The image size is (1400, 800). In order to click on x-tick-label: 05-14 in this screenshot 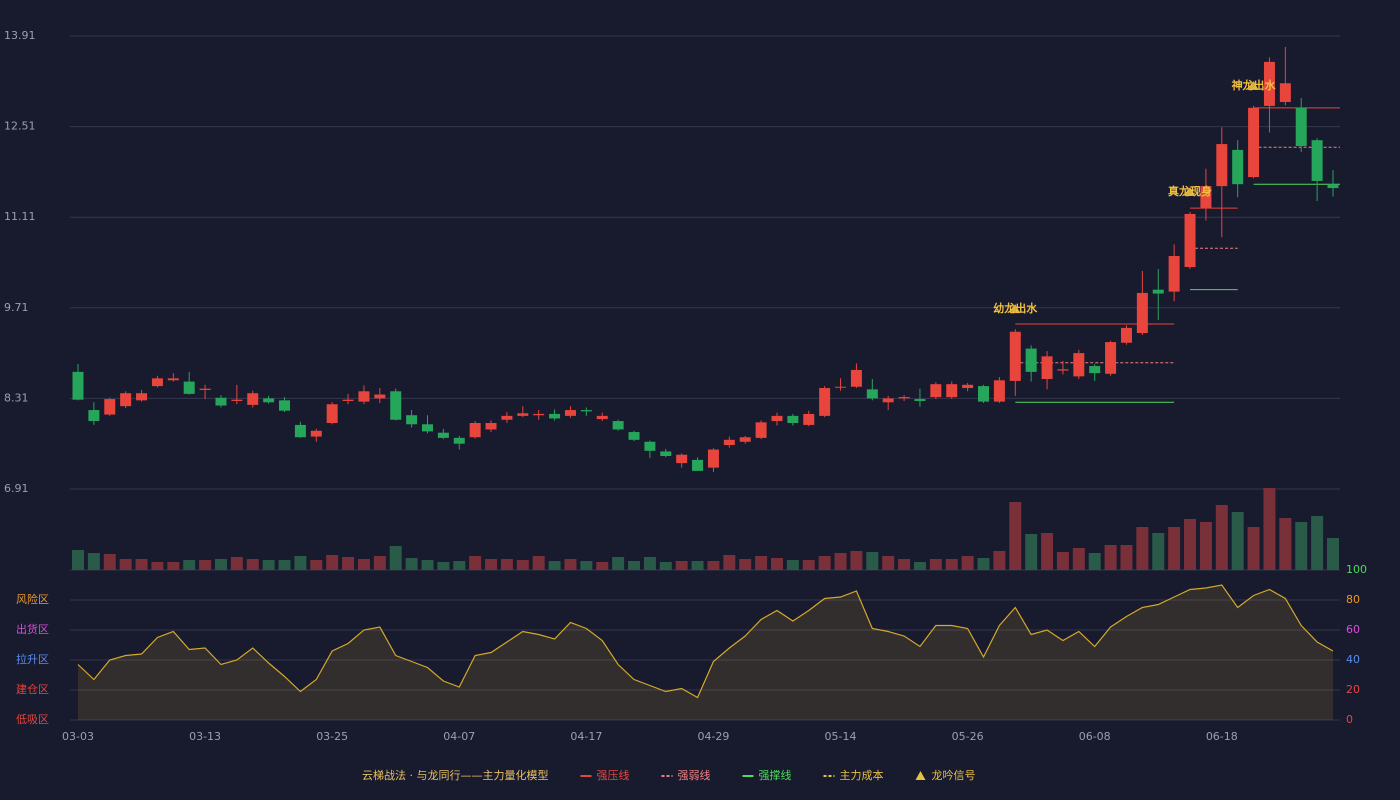, I will do `click(841, 736)`.